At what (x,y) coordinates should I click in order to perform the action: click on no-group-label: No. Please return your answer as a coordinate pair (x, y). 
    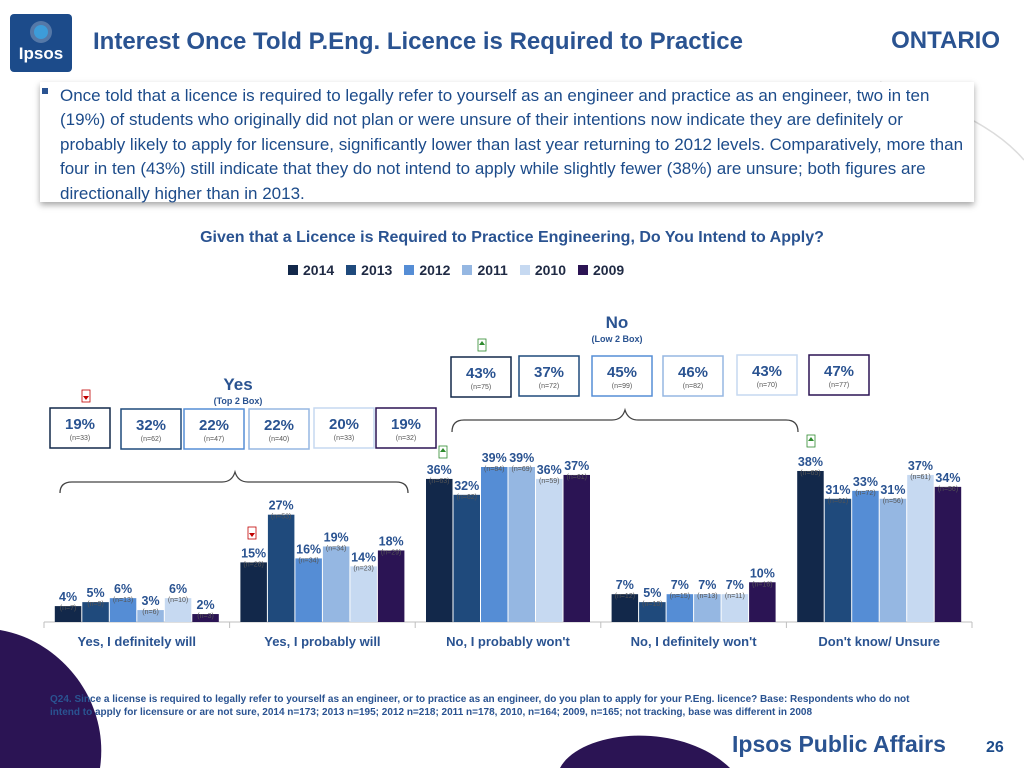
    Looking at the image, I should click on (617, 322).